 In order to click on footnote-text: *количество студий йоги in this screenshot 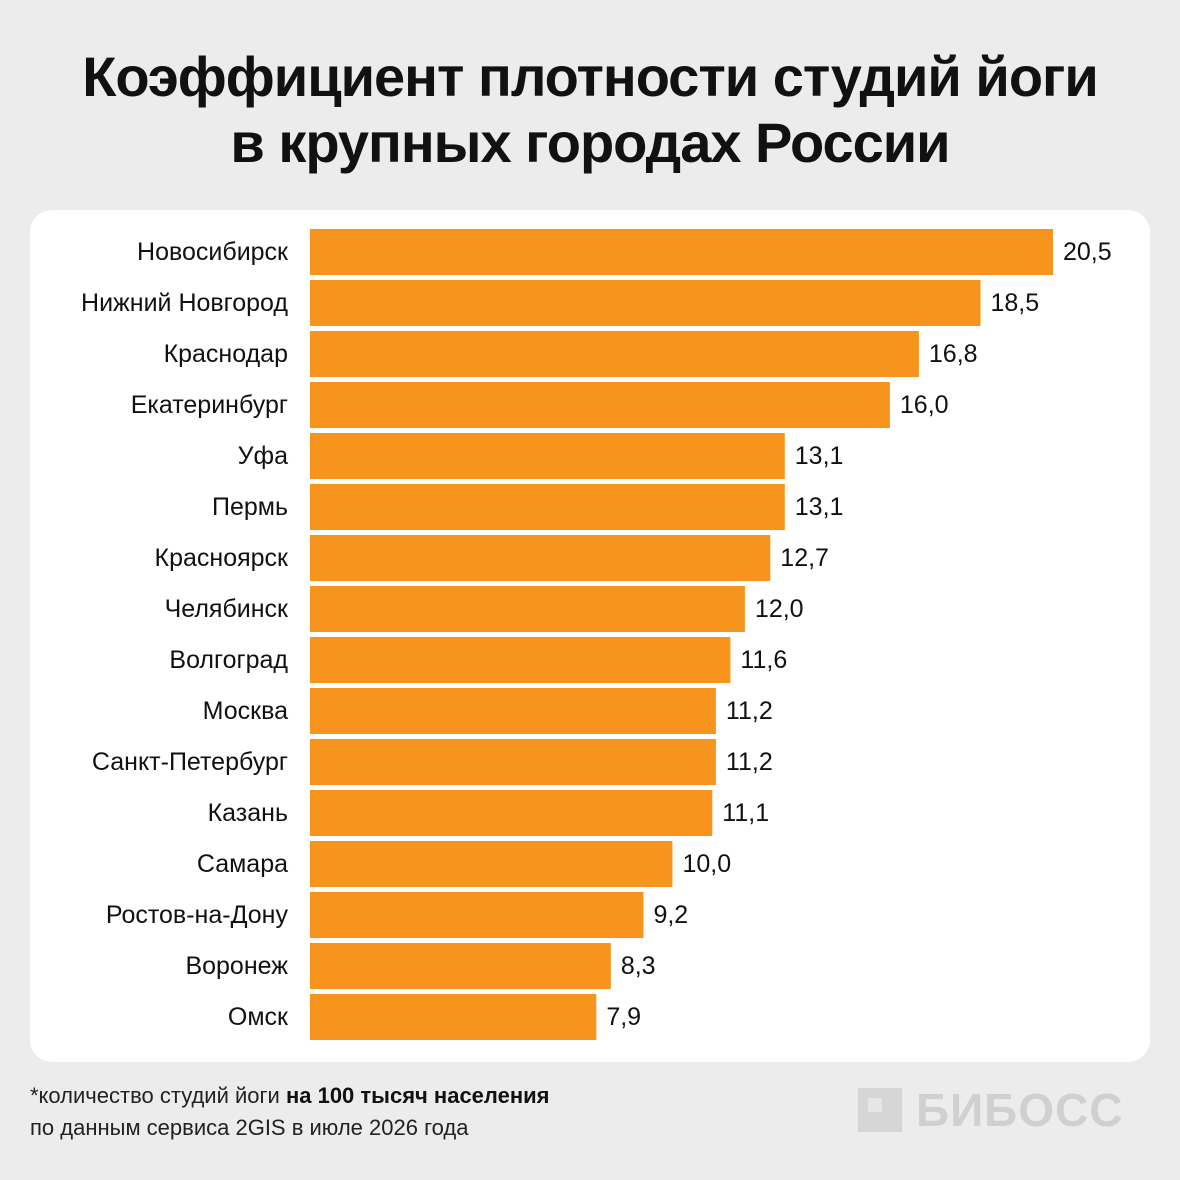, I will do `click(158, 1095)`.